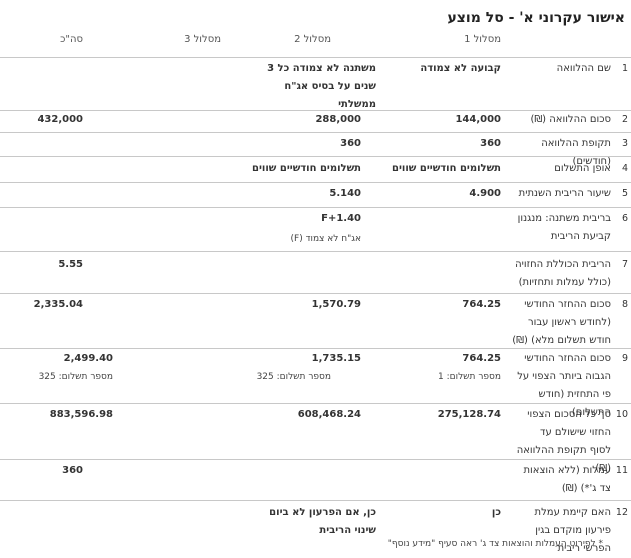 The image size is (631, 558). What do you see at coordinates (490, 143) in the screenshot?
I see `track-1-value: 360` at bounding box center [490, 143].